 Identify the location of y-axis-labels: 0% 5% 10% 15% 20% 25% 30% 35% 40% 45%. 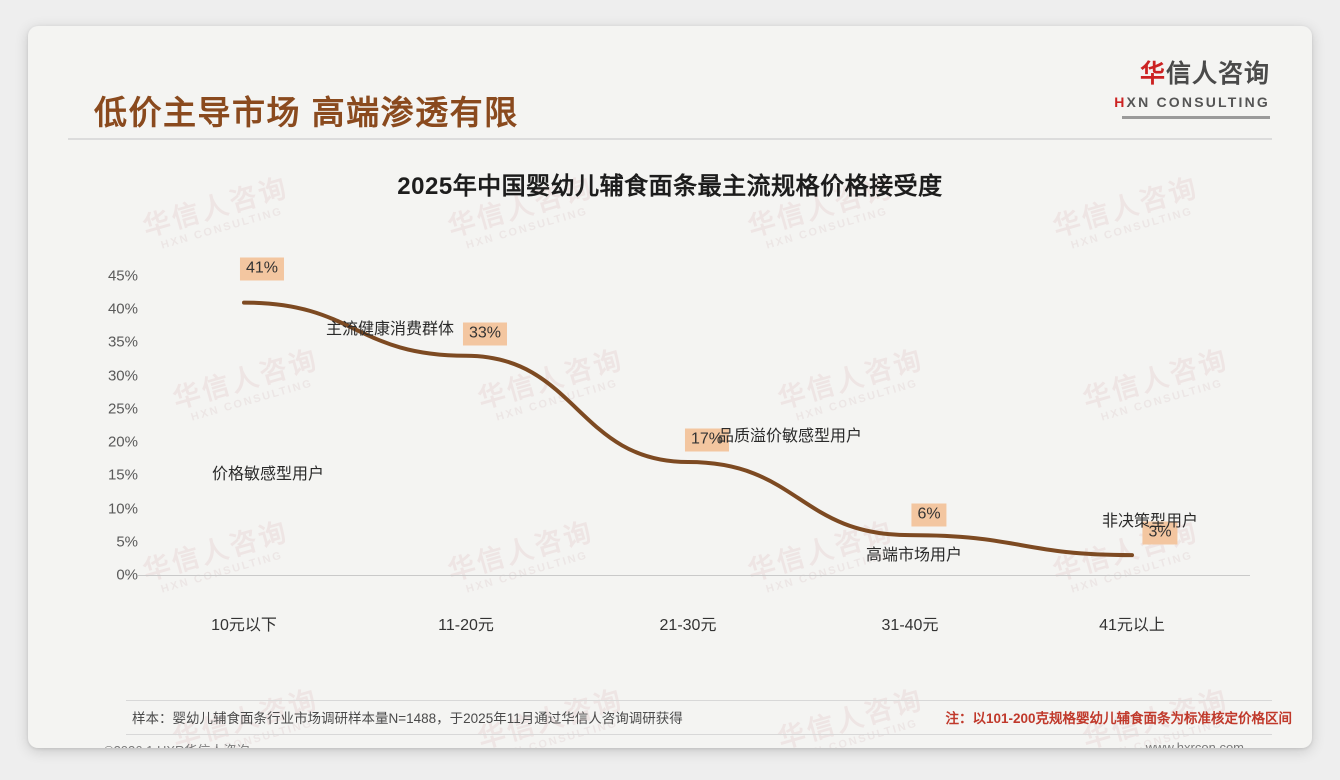
(107, 387).